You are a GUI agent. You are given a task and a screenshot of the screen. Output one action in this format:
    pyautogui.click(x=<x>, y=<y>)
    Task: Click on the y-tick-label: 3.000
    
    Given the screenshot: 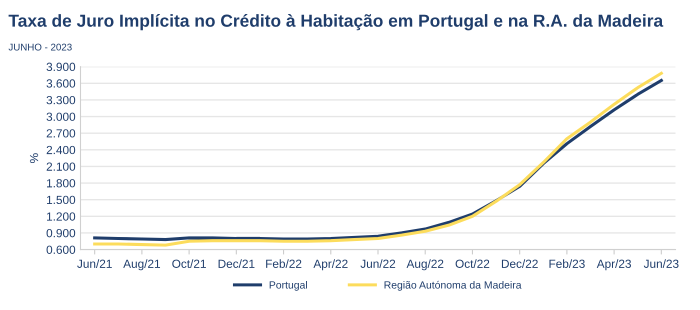 What is the action you would take?
    pyautogui.click(x=61, y=116)
    